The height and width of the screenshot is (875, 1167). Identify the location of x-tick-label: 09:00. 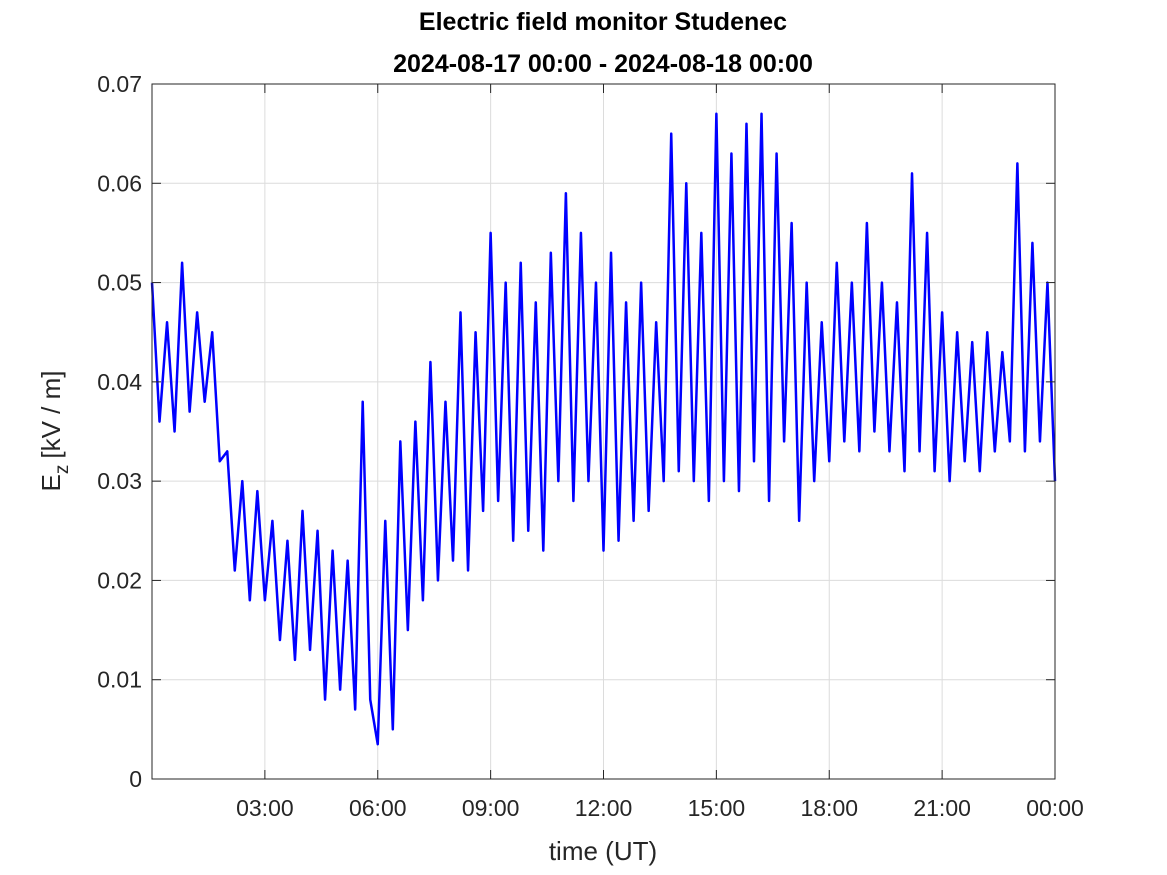
(491, 808).